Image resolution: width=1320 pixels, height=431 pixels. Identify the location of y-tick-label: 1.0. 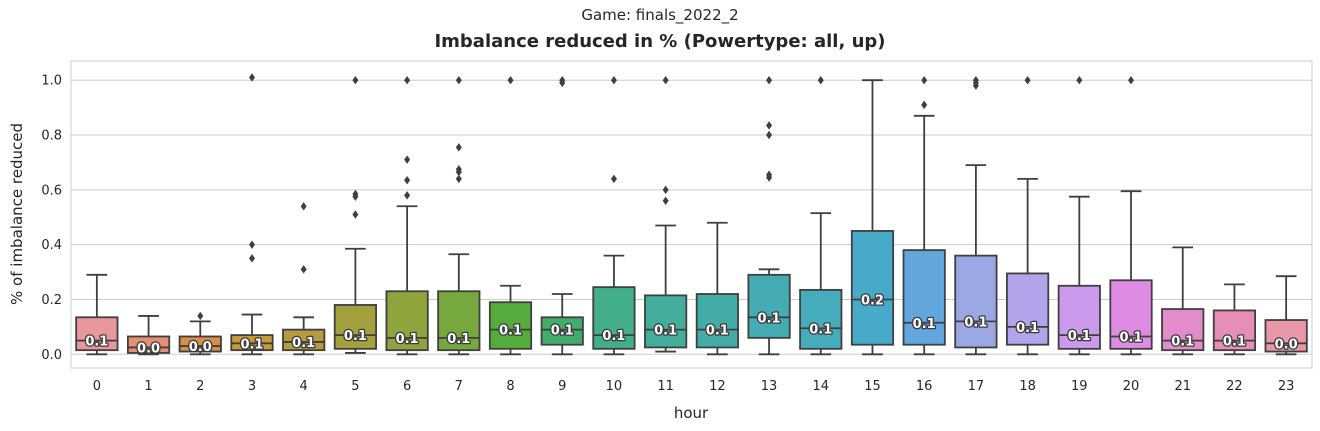
(51, 81).